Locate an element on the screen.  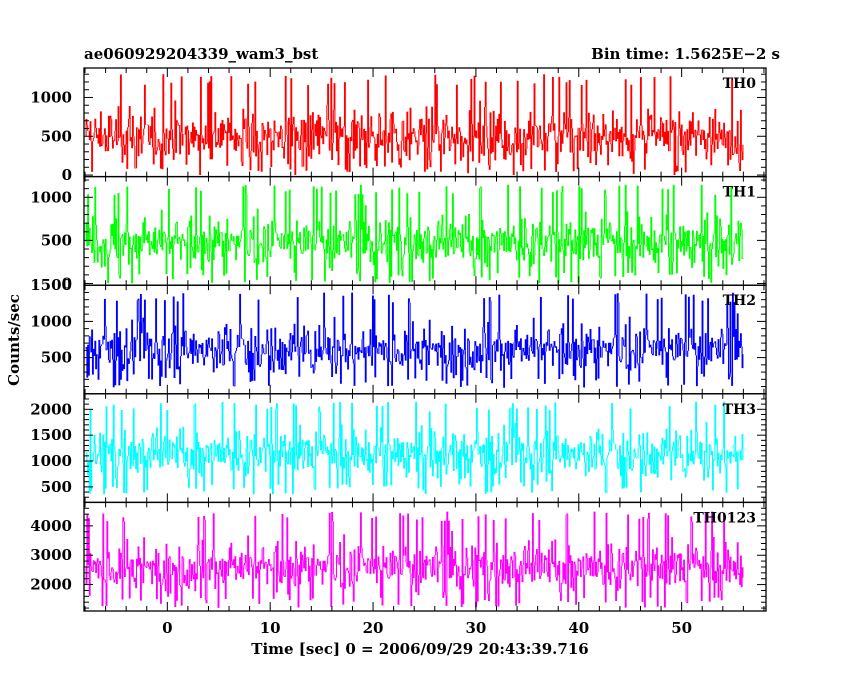
series-th2 is located at coordinates (414, 340).